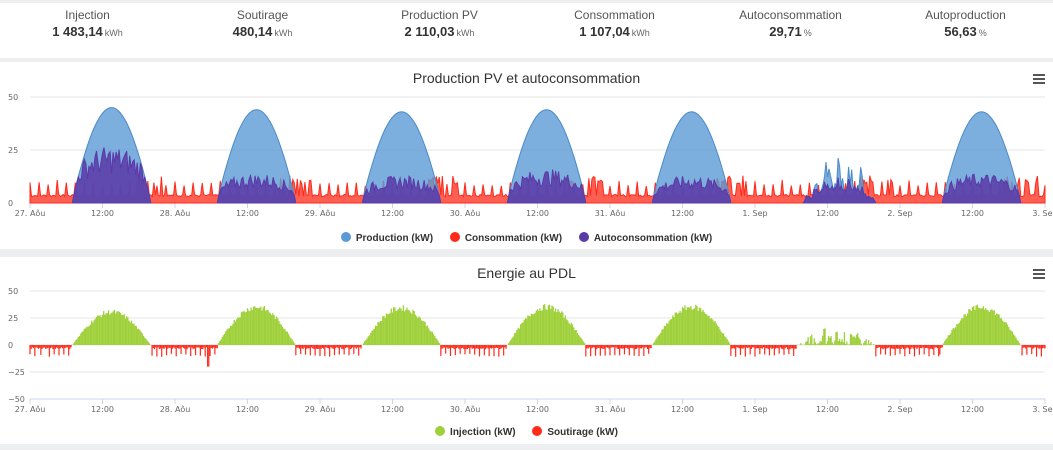  I want to click on kpi-injection: Injection 1 483,14 kWh, so click(87, 24).